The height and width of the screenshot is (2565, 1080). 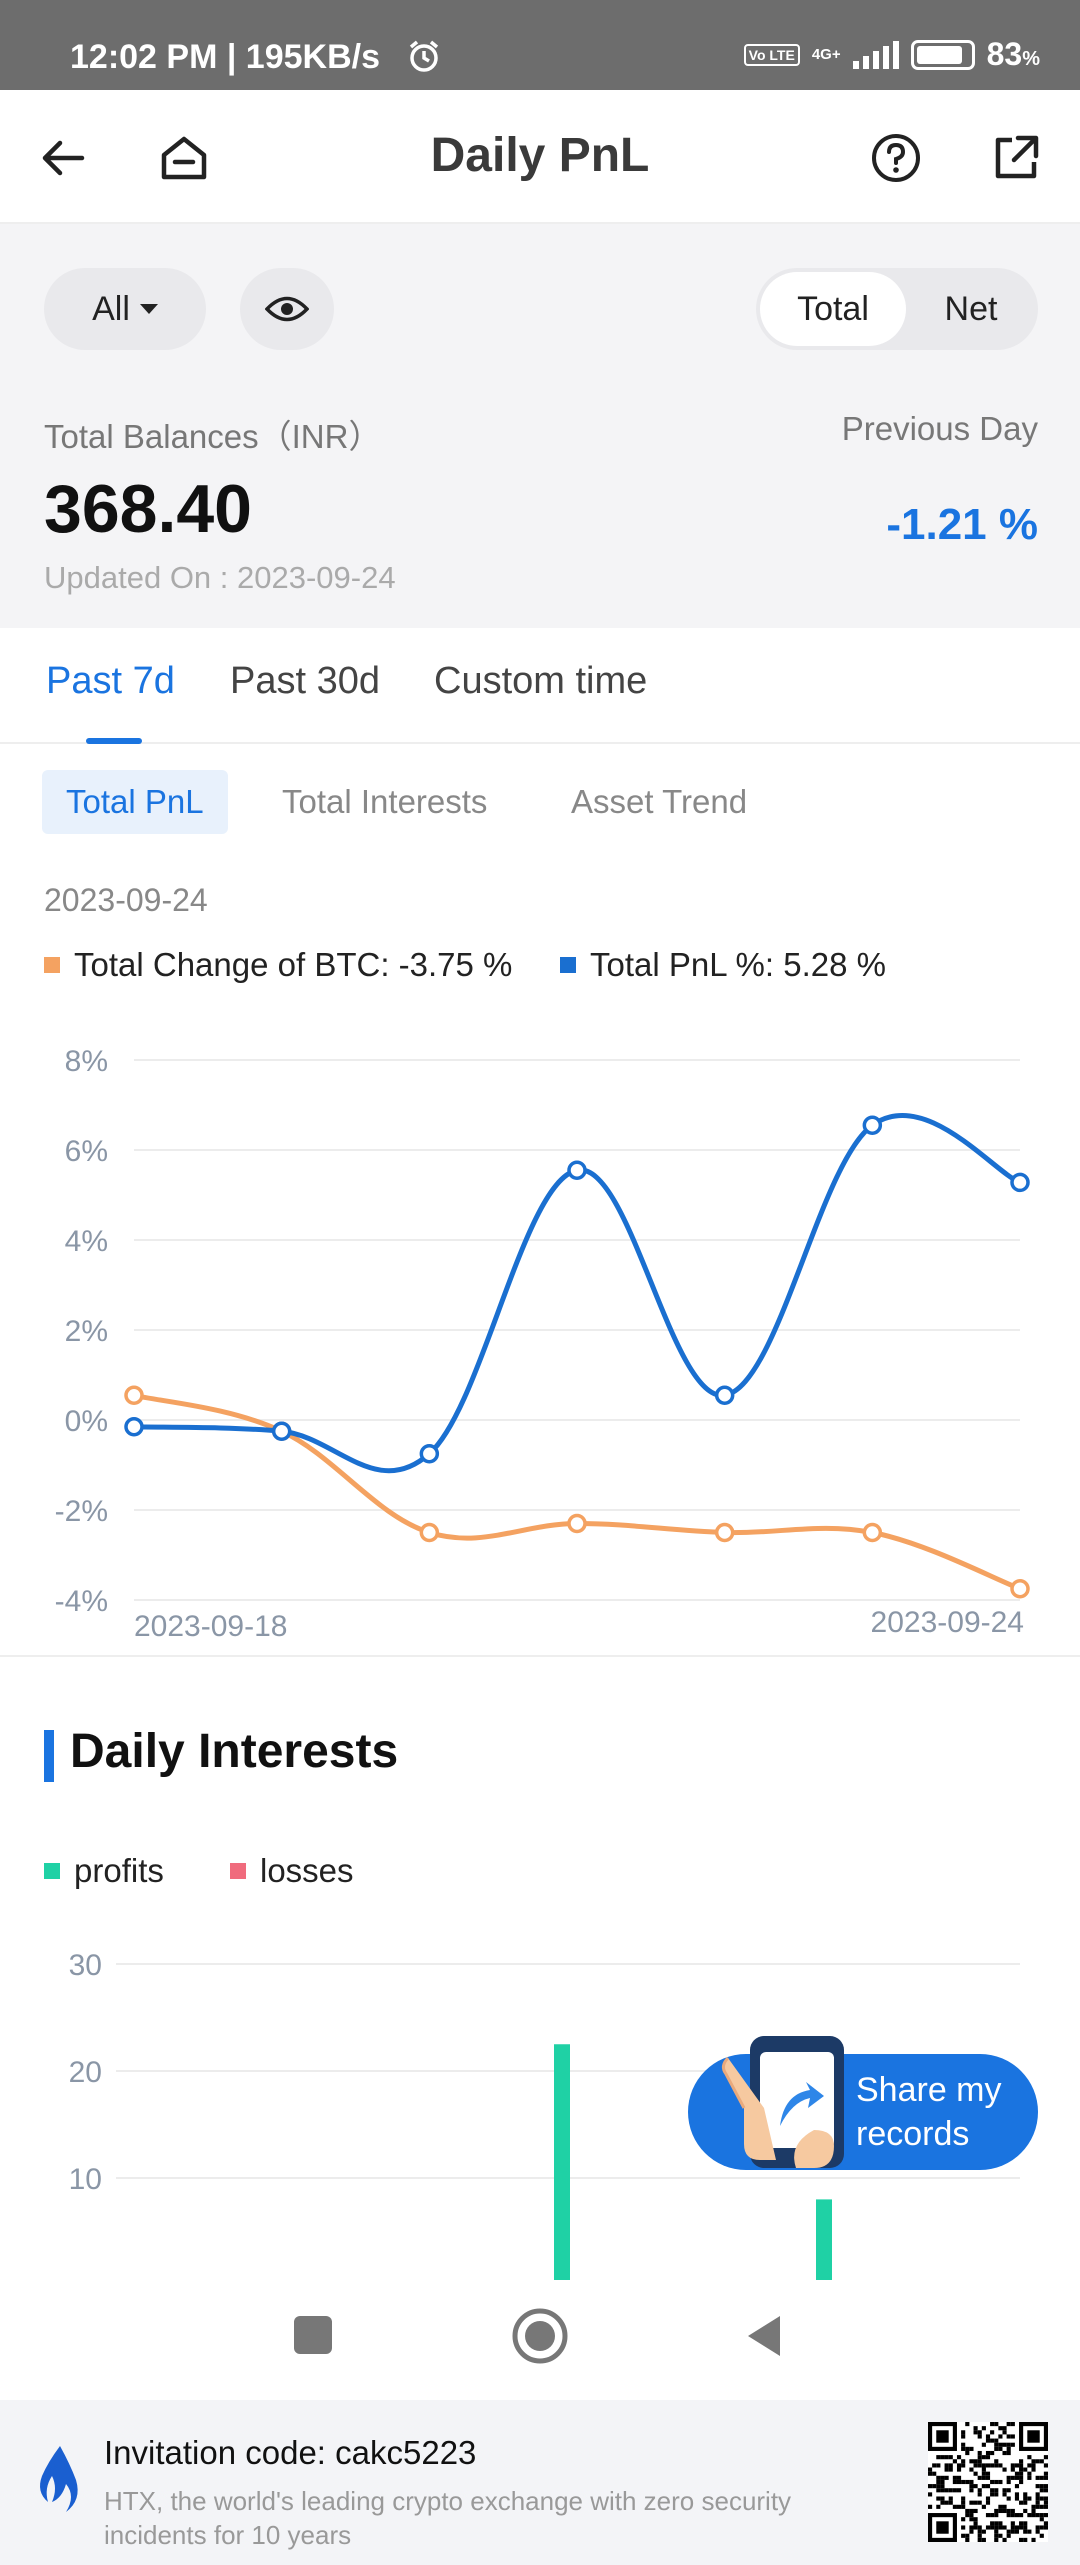 What do you see at coordinates (81, 1601) in the screenshot?
I see `y-tick-label: -4%` at bounding box center [81, 1601].